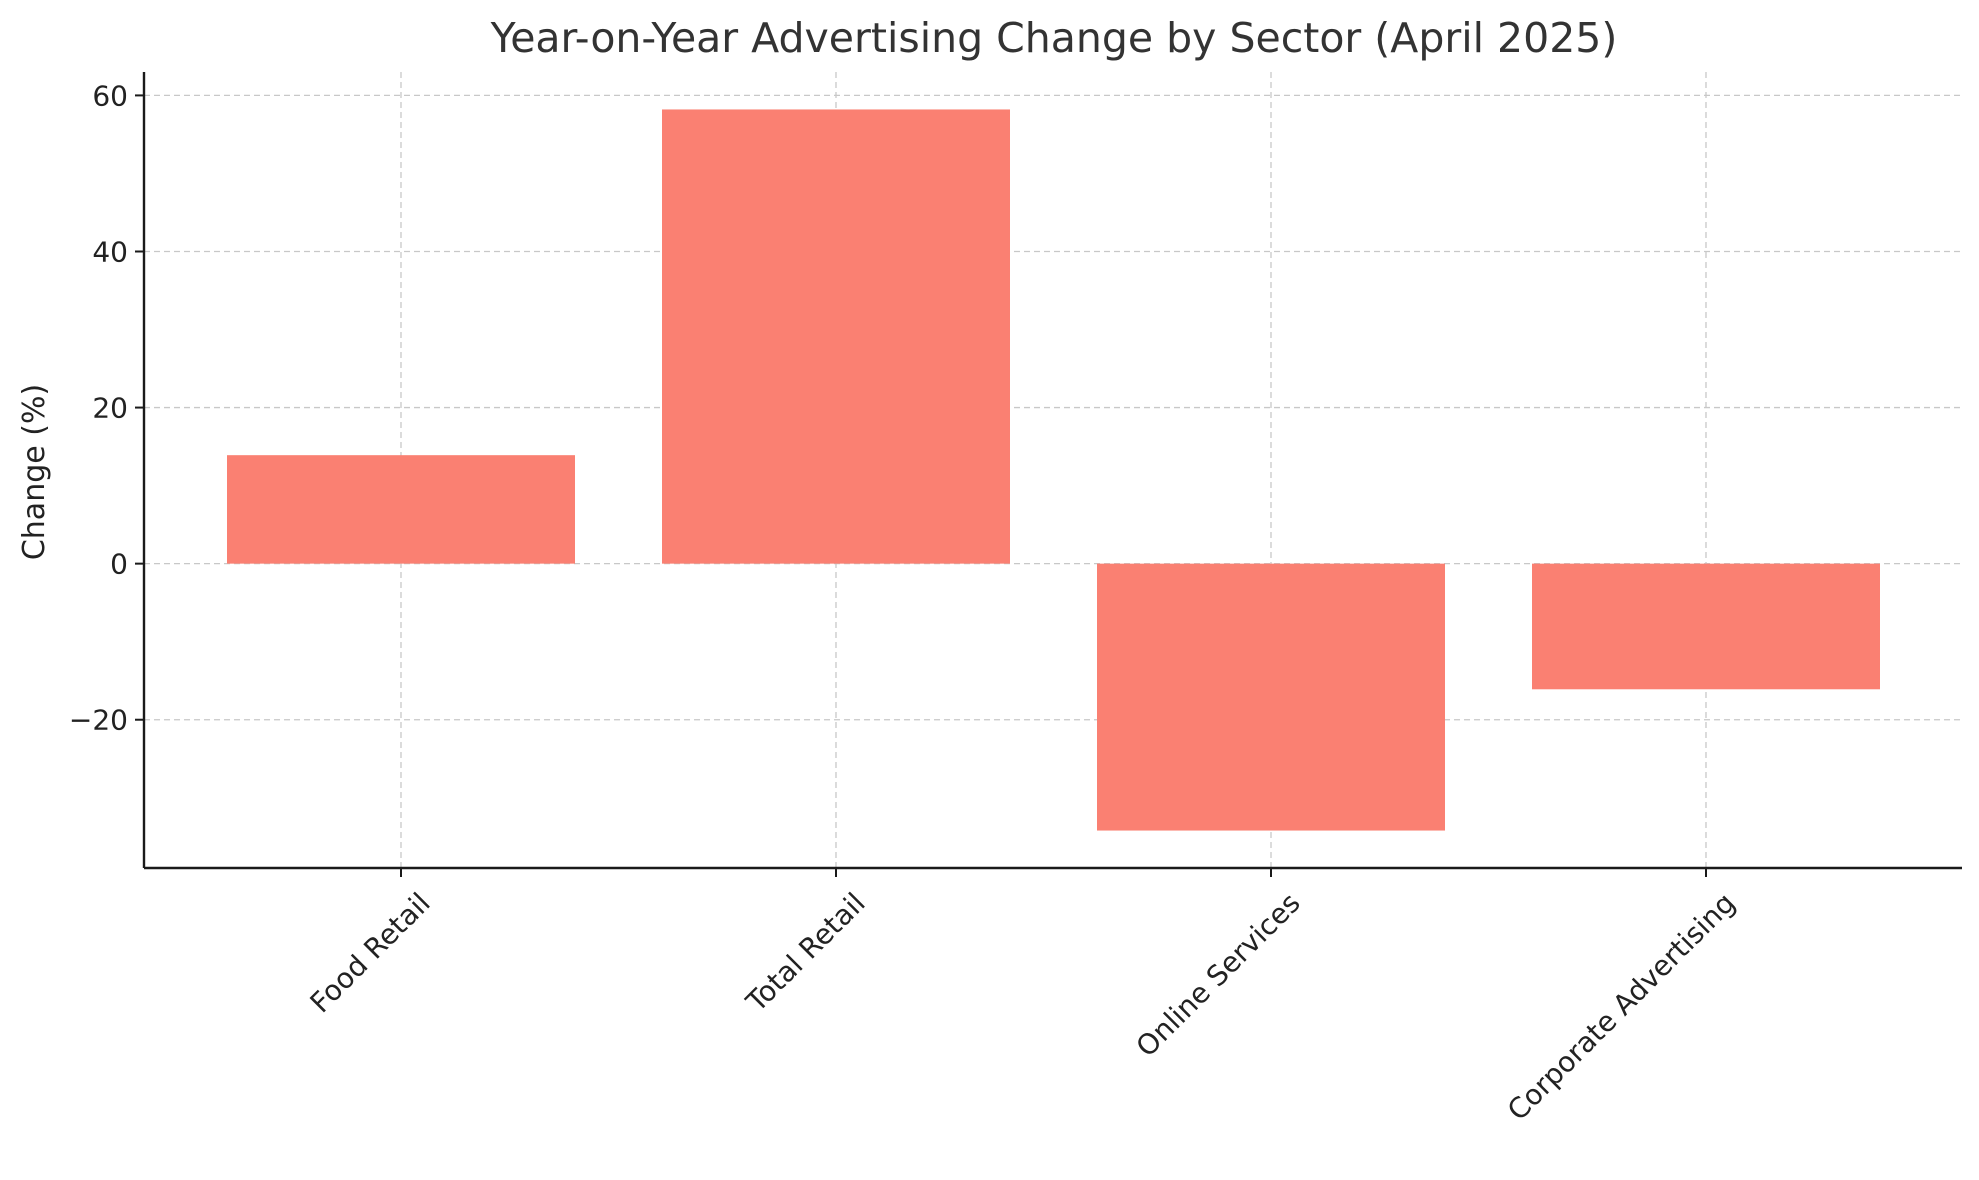  Describe the element at coordinates (98, 720) in the screenshot. I see `y-tick-label: −20` at that location.